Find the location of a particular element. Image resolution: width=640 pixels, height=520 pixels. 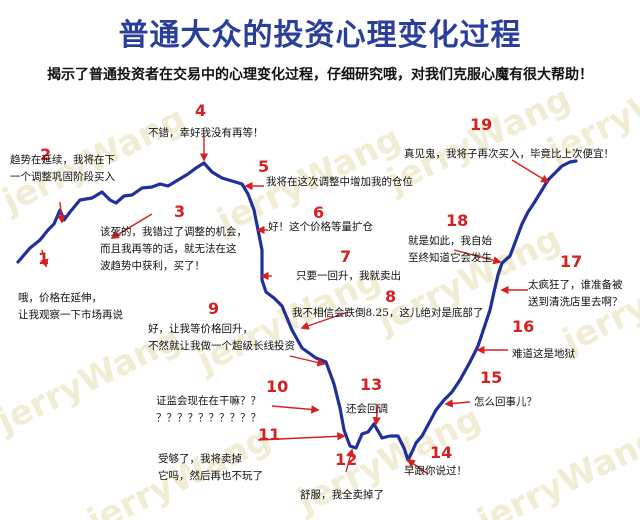

stage-2-arrow is located at coordinates (61, 212).